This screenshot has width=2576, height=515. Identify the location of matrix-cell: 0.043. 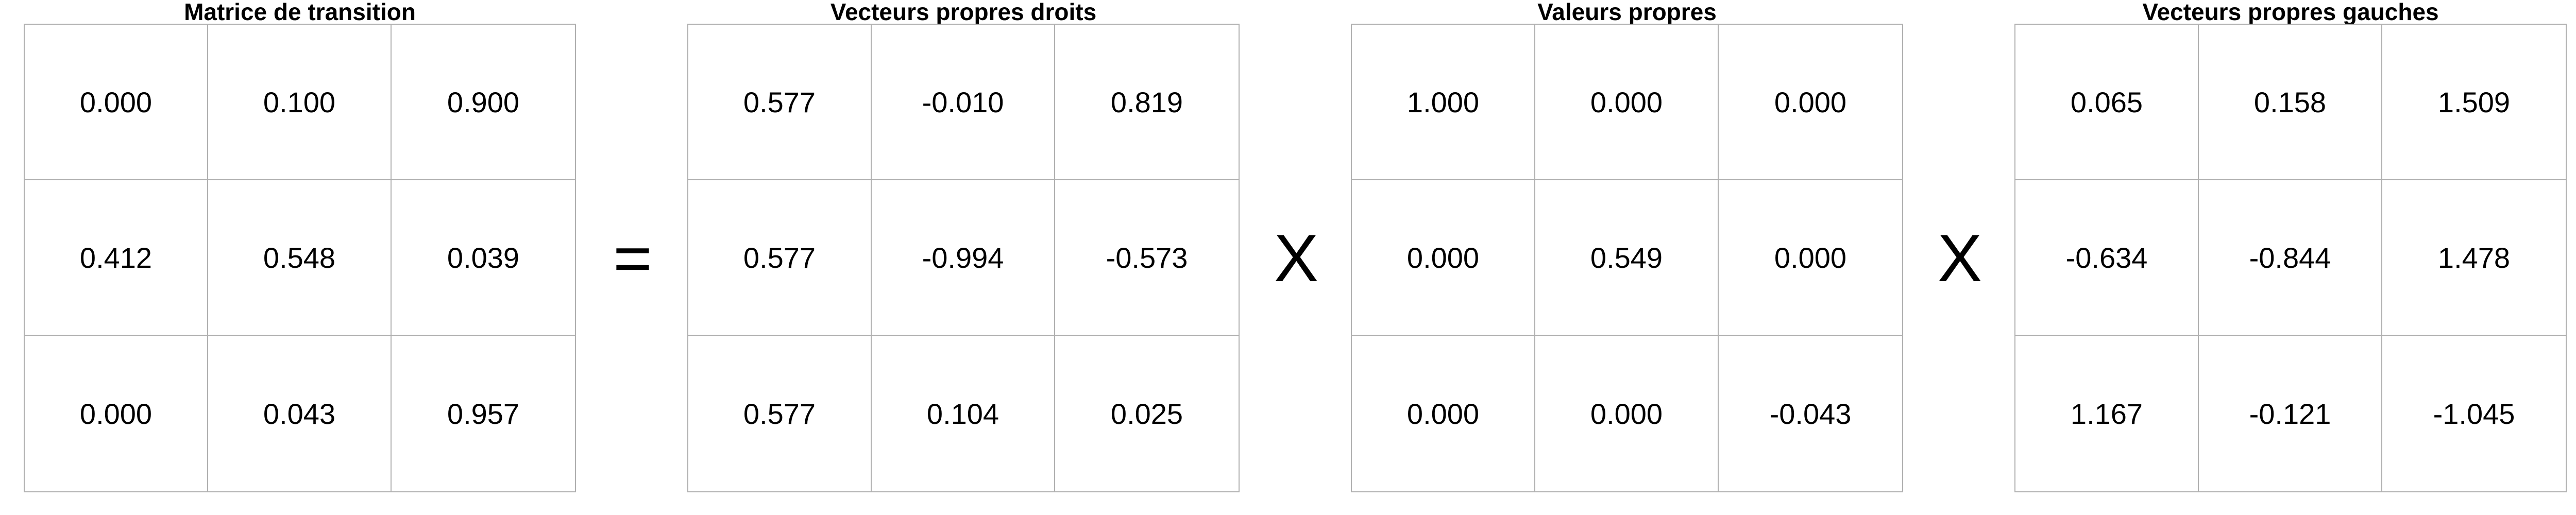
(300, 413).